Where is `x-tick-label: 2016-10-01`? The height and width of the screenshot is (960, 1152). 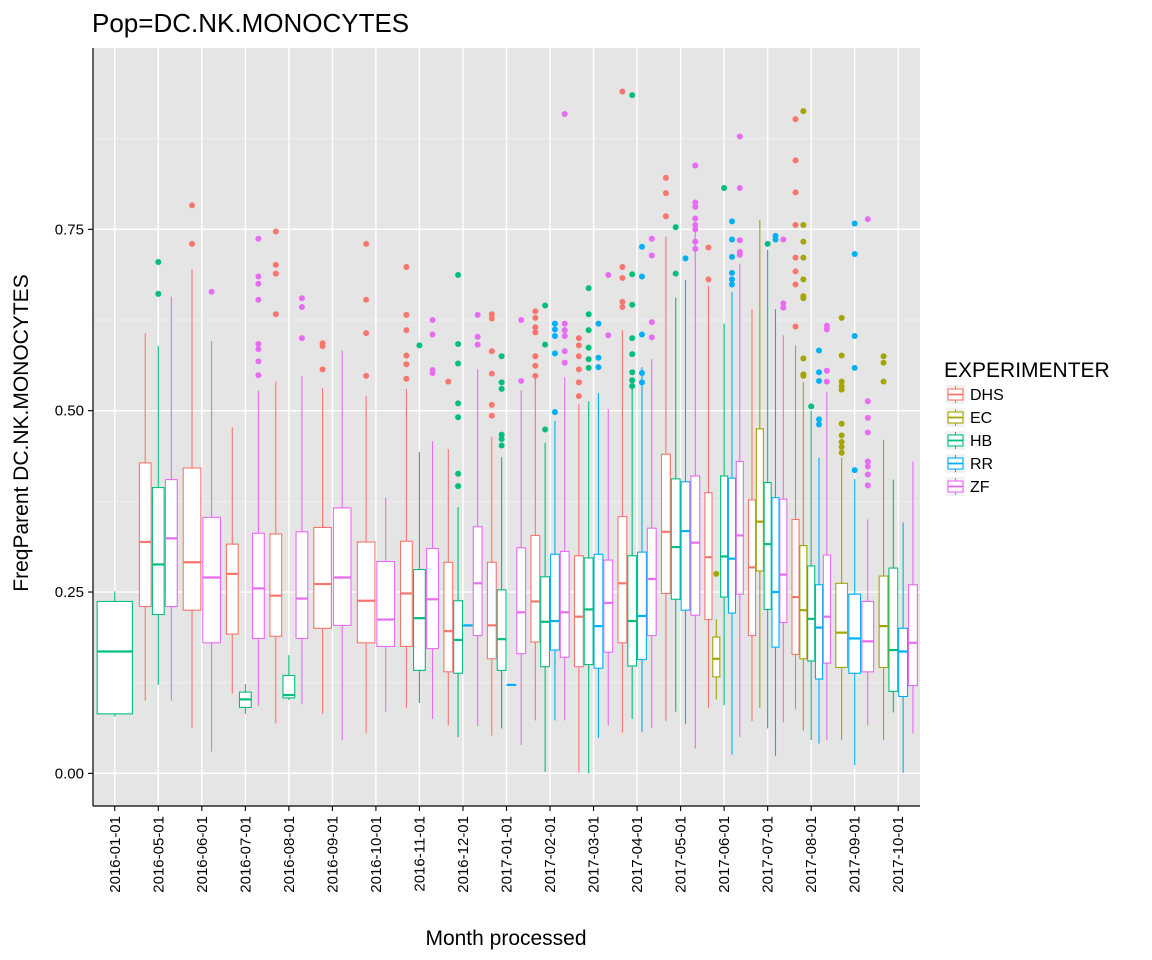
x-tick-label: 2016-10-01 is located at coordinates (376, 854).